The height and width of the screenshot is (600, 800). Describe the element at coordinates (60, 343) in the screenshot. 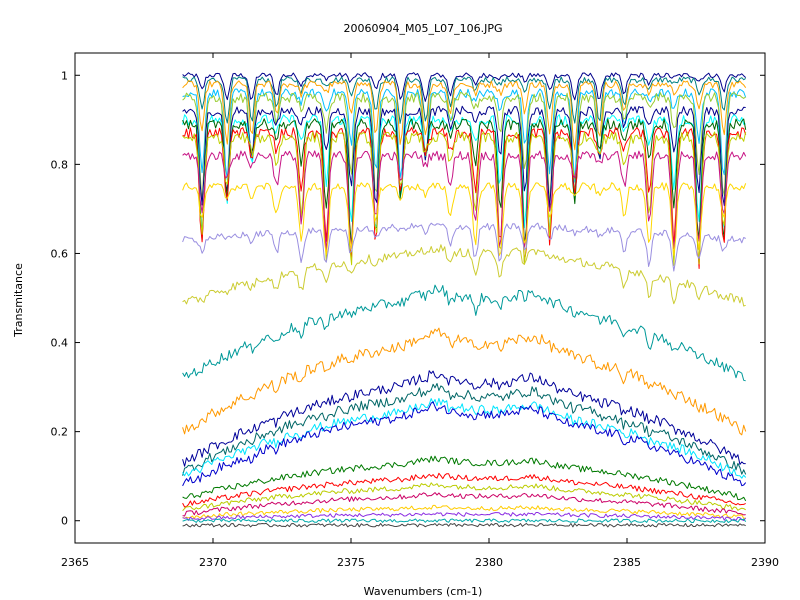

I see `y-tick-label: 0.4` at that location.